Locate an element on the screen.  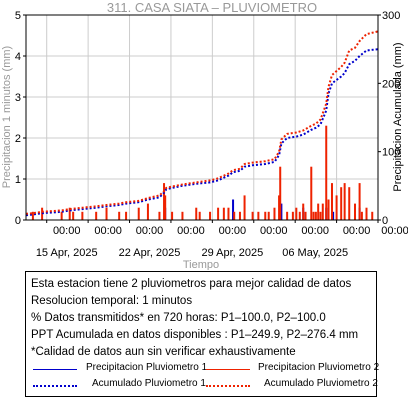
y-tick-left-label: 4 is located at coordinates (18, 57).